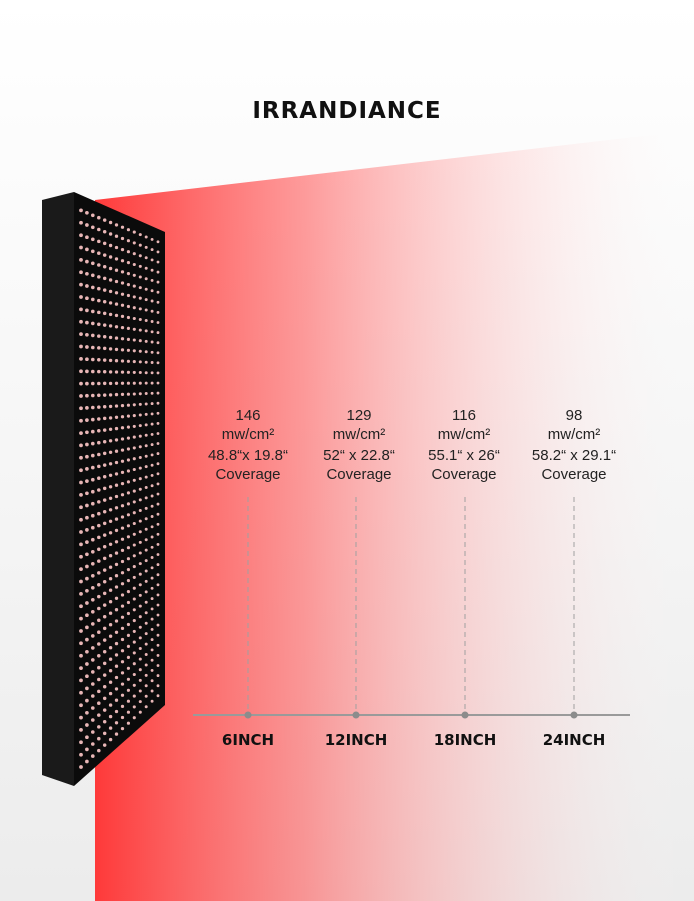 The width and height of the screenshot is (694, 901). I want to click on coverage-size: 55.1“ x 26“, so click(464, 455).